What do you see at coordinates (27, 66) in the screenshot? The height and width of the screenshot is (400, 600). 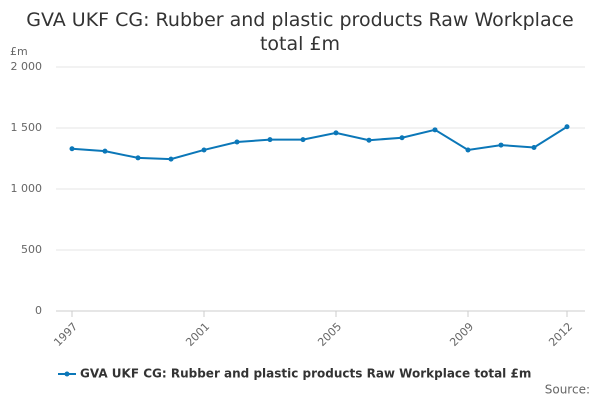 I see `y-tick-label: 2 000` at bounding box center [27, 66].